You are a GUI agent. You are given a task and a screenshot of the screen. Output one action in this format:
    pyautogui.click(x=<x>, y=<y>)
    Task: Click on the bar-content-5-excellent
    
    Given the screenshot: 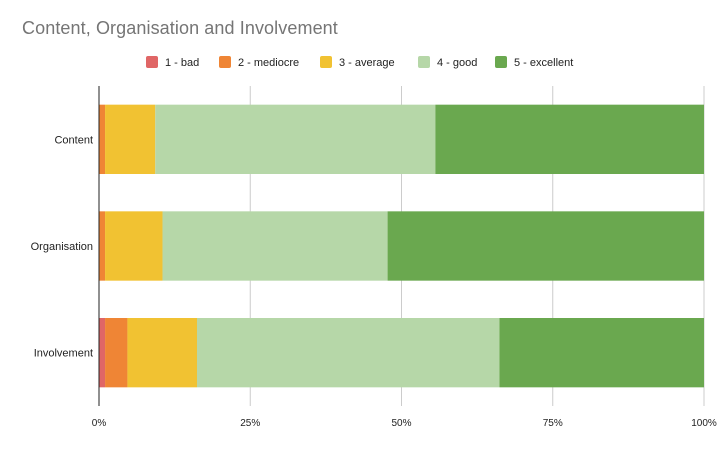 What is the action you would take?
    pyautogui.click(x=569, y=139)
    